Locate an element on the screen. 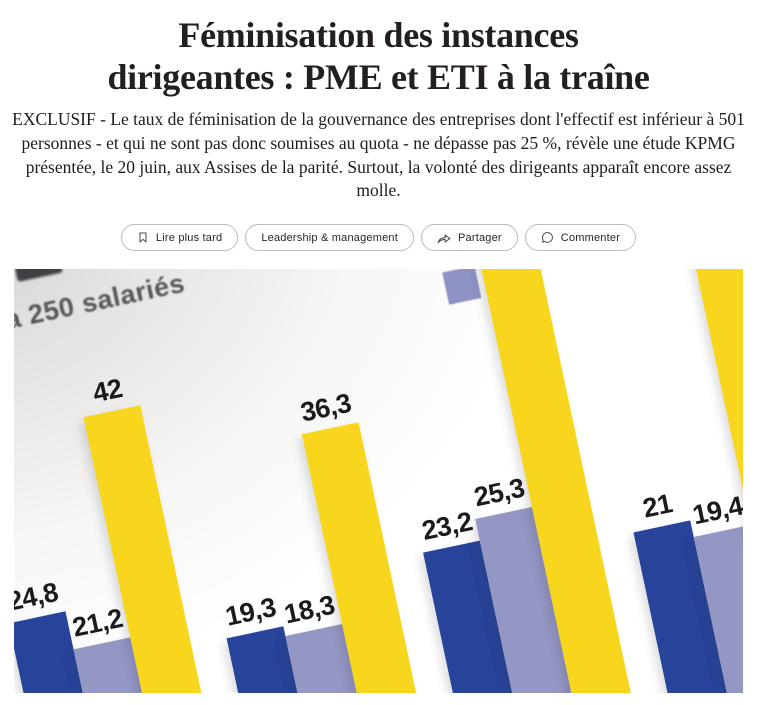  read-later-button: Lire plus tard is located at coordinates (179, 238).